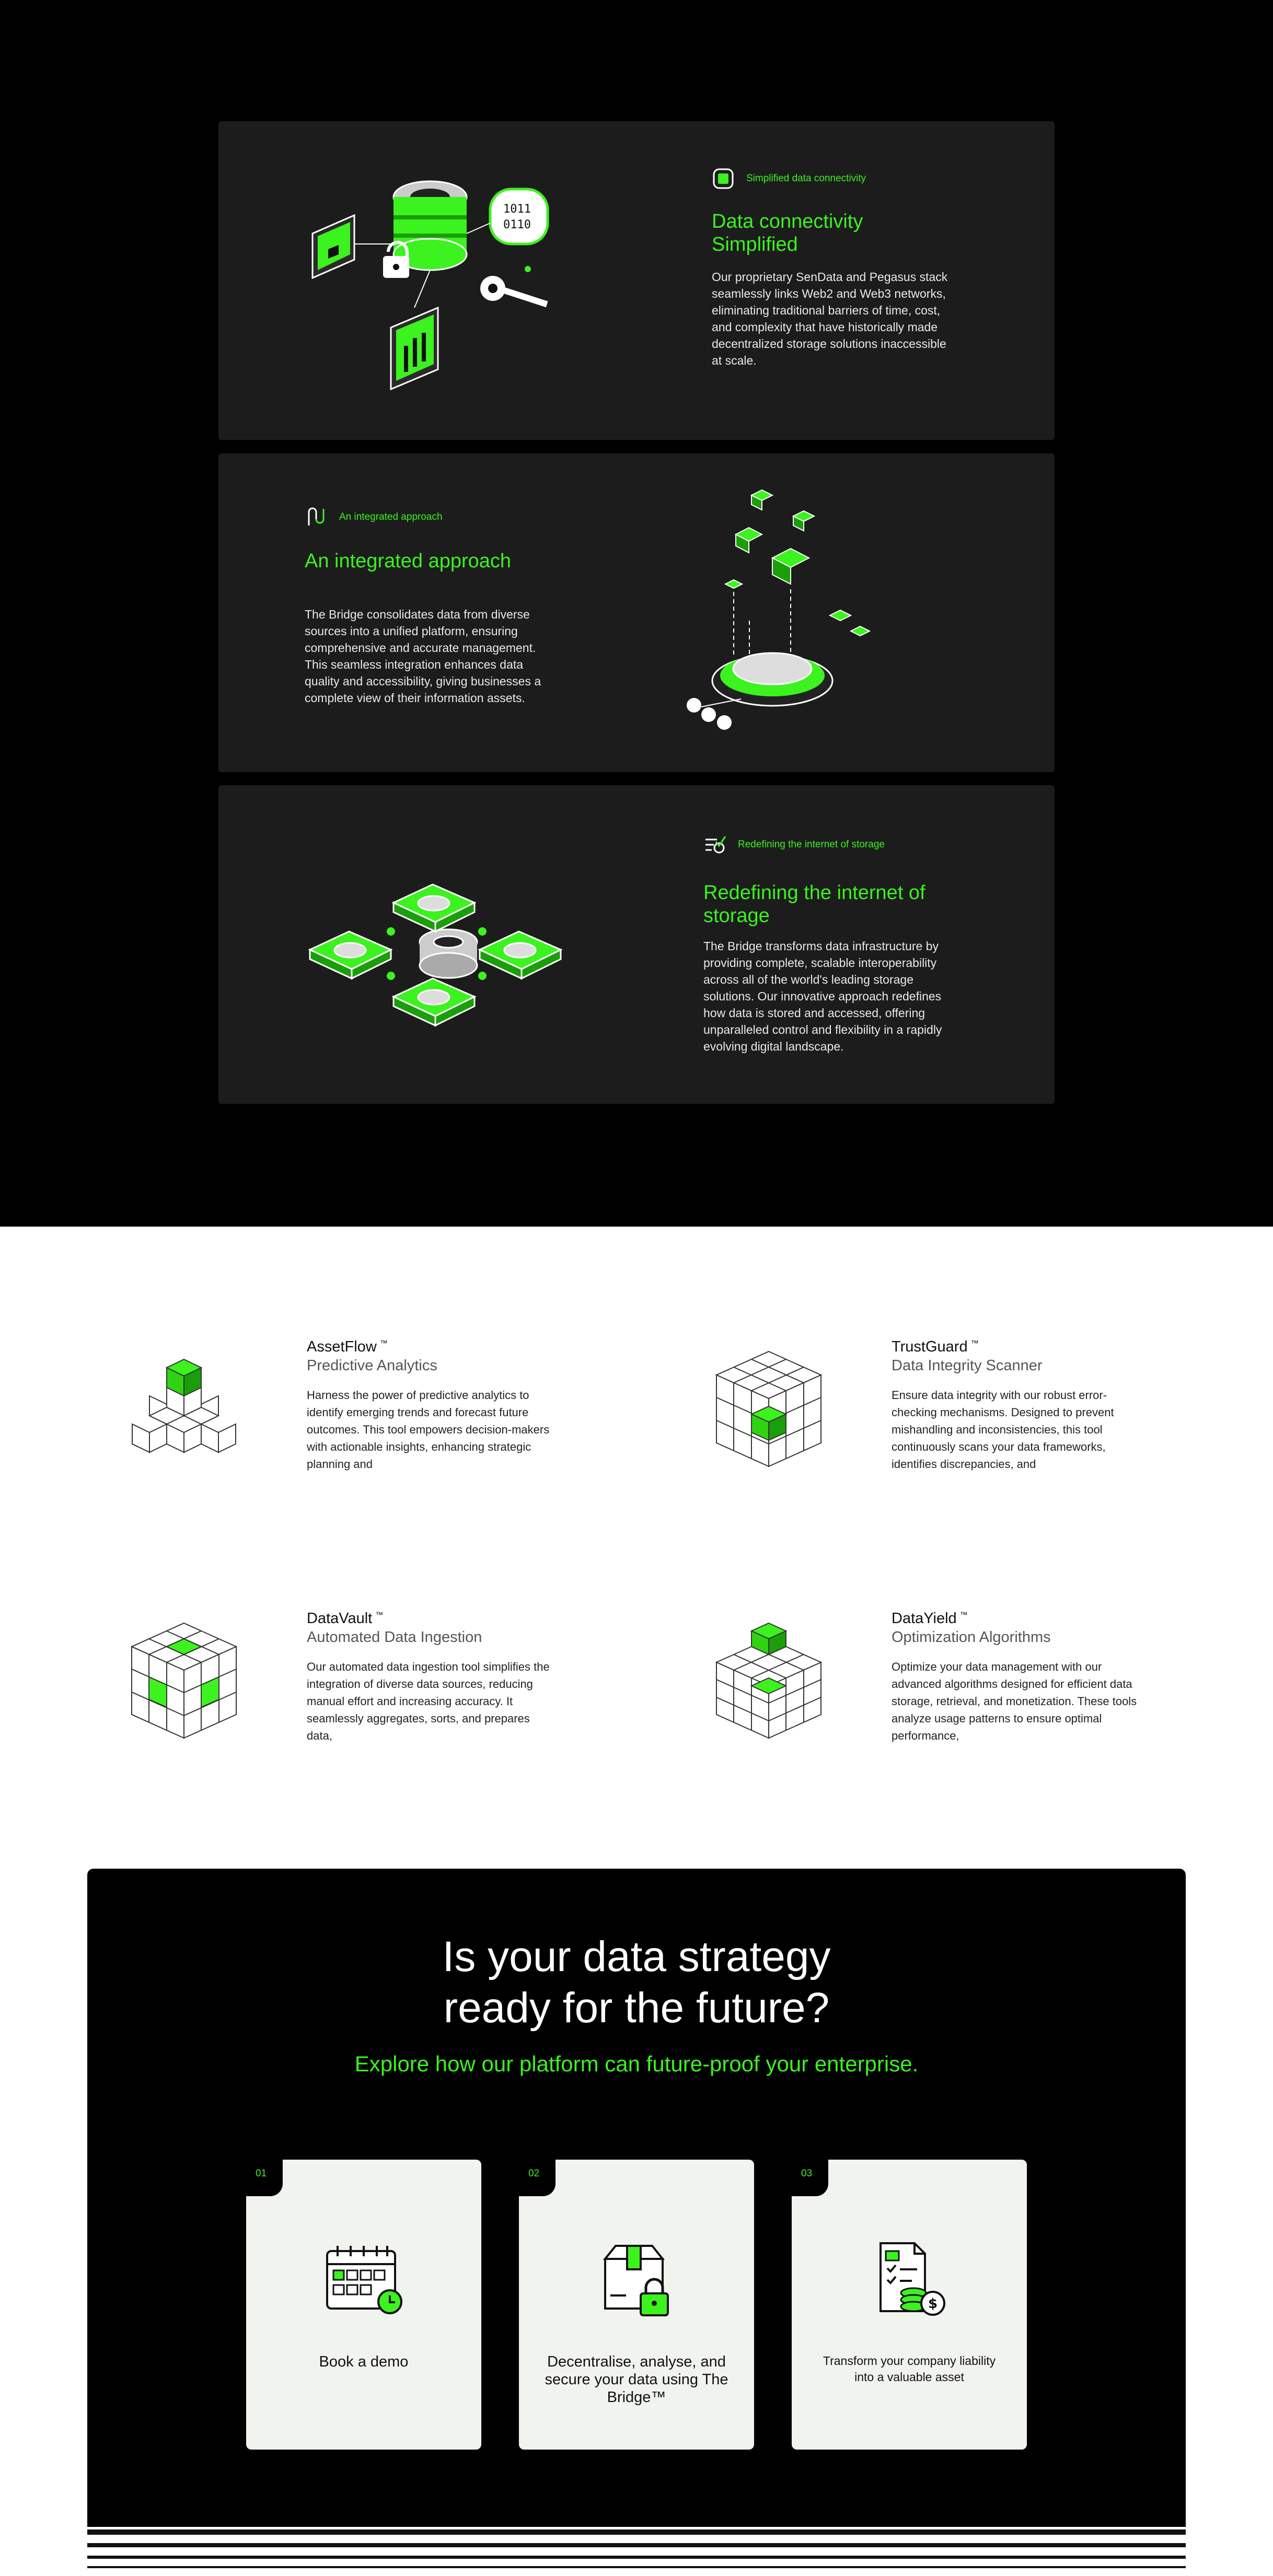  What do you see at coordinates (807, 2173) in the screenshot?
I see `card-number: 03` at bounding box center [807, 2173].